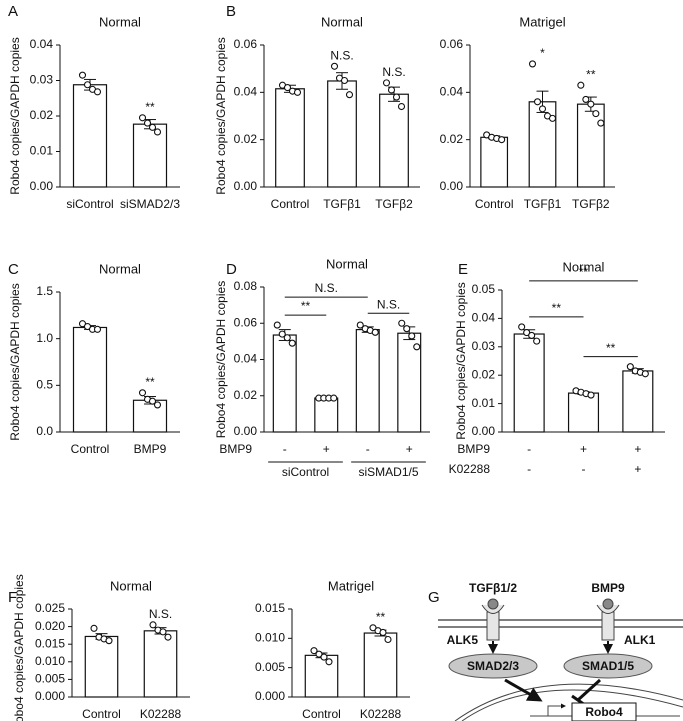 This screenshot has height=721, width=683. I want to click on comparison-label: N.S., so click(388, 304).